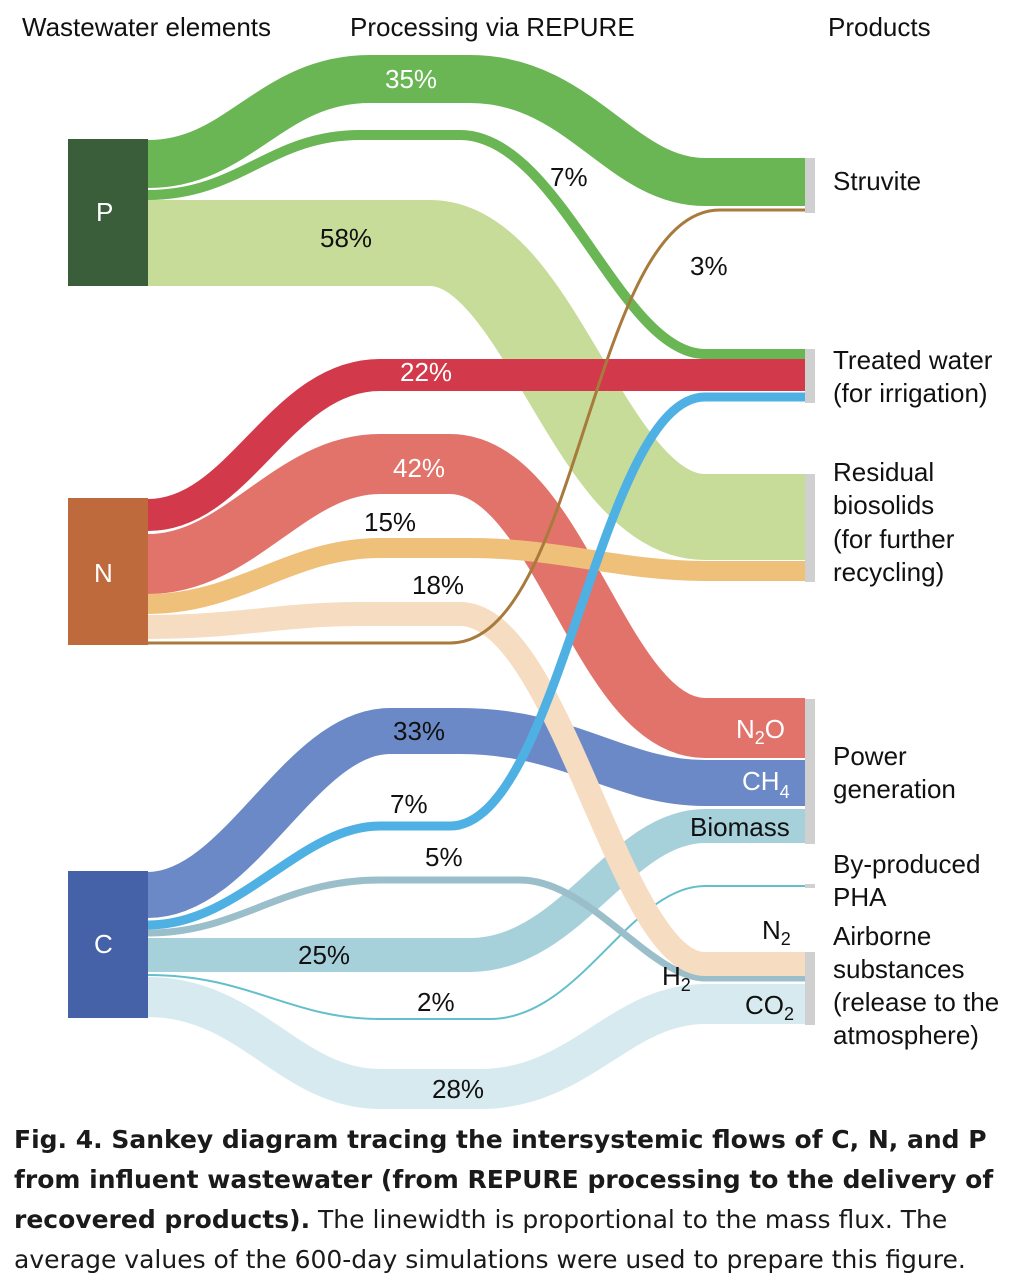 Image resolution: width=1032 pixels, height=1282 pixels. Describe the element at coordinates (870, 756) in the screenshot. I see `product-label-power-1: Power` at that location.